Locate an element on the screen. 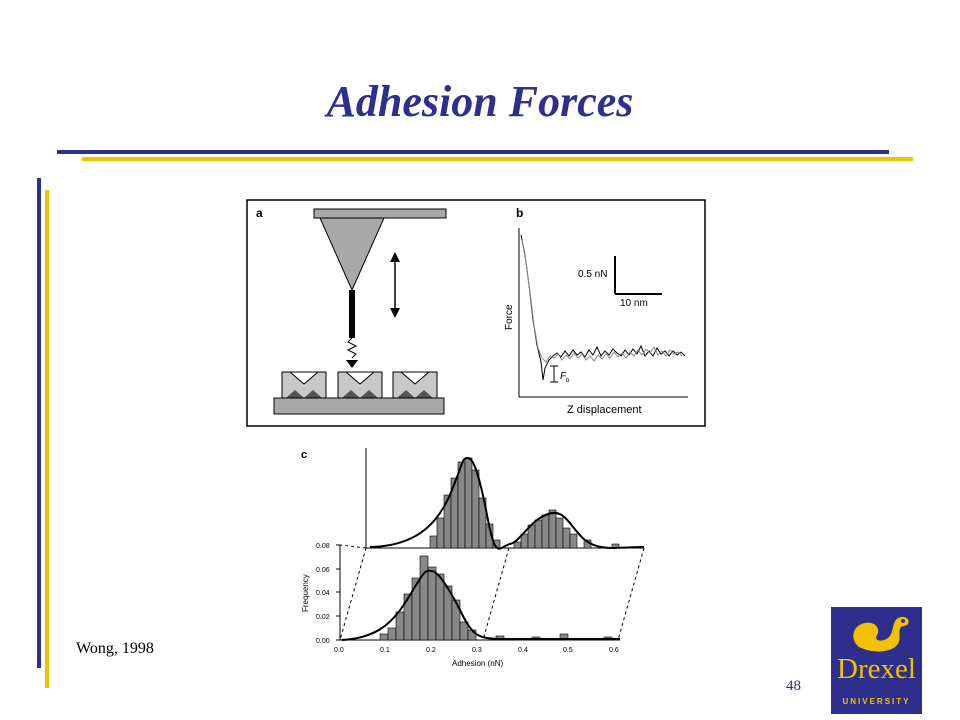  fb-label: F is located at coordinates (563, 376).